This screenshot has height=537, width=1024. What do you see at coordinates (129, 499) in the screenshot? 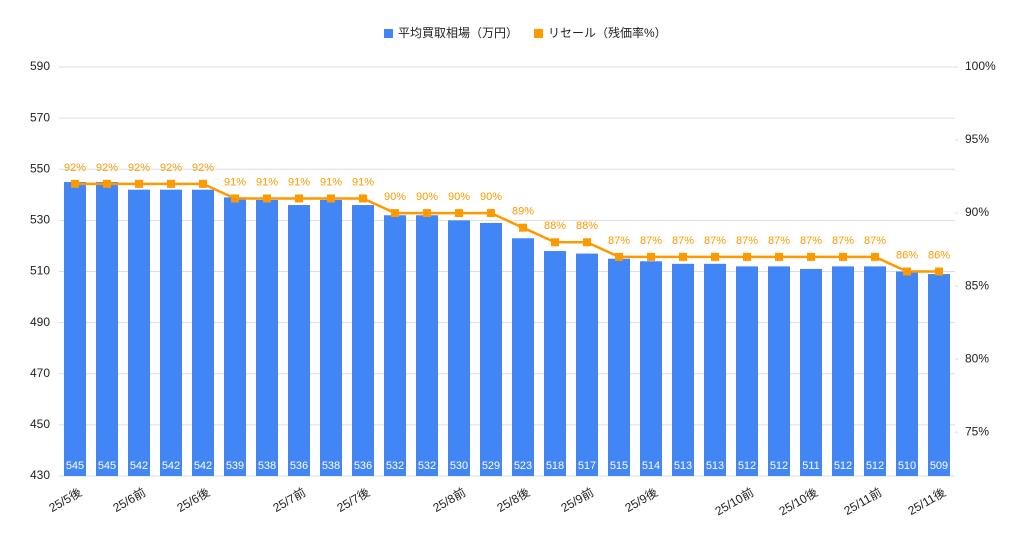
I see `x-tick-label: 25/6前` at bounding box center [129, 499].